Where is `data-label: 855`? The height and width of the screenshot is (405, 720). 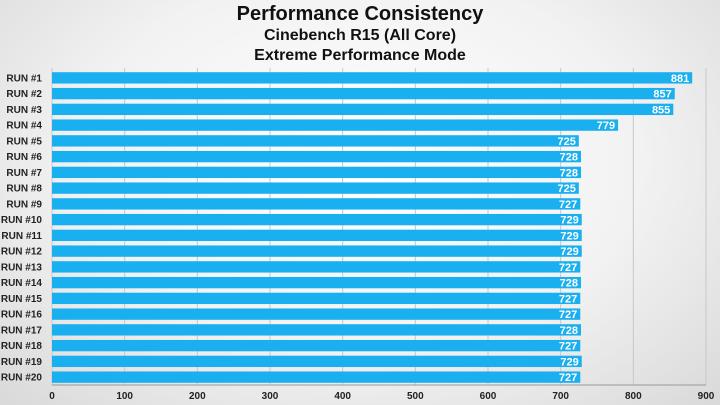 data-label: 855 is located at coordinates (661, 110).